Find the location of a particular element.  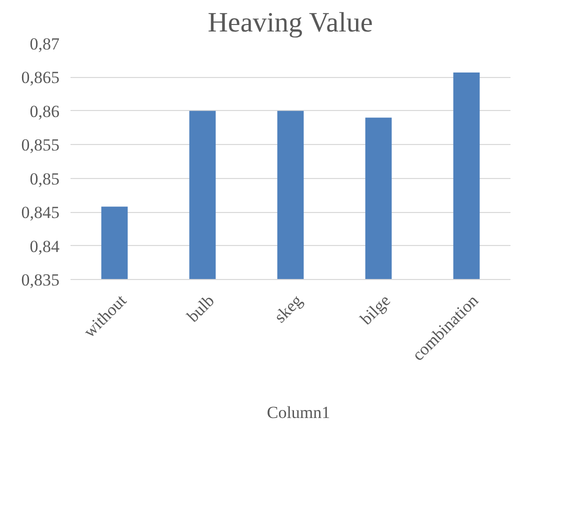

y-tick-label: 0,87 is located at coordinates (45, 44).